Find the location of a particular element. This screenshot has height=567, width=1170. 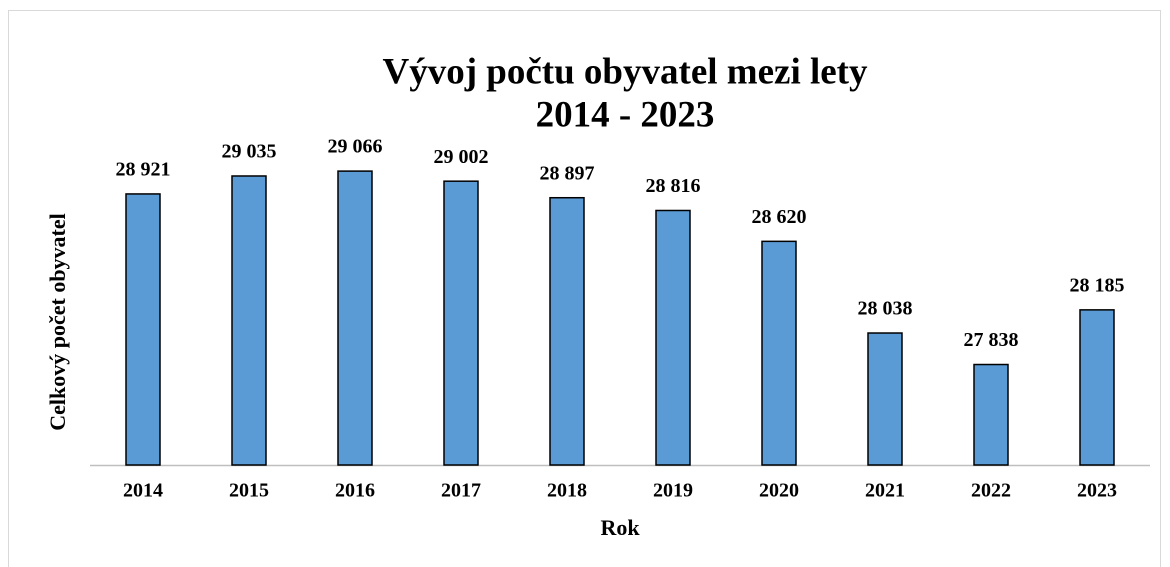

x-tick-label: 2023 is located at coordinates (1097, 491).